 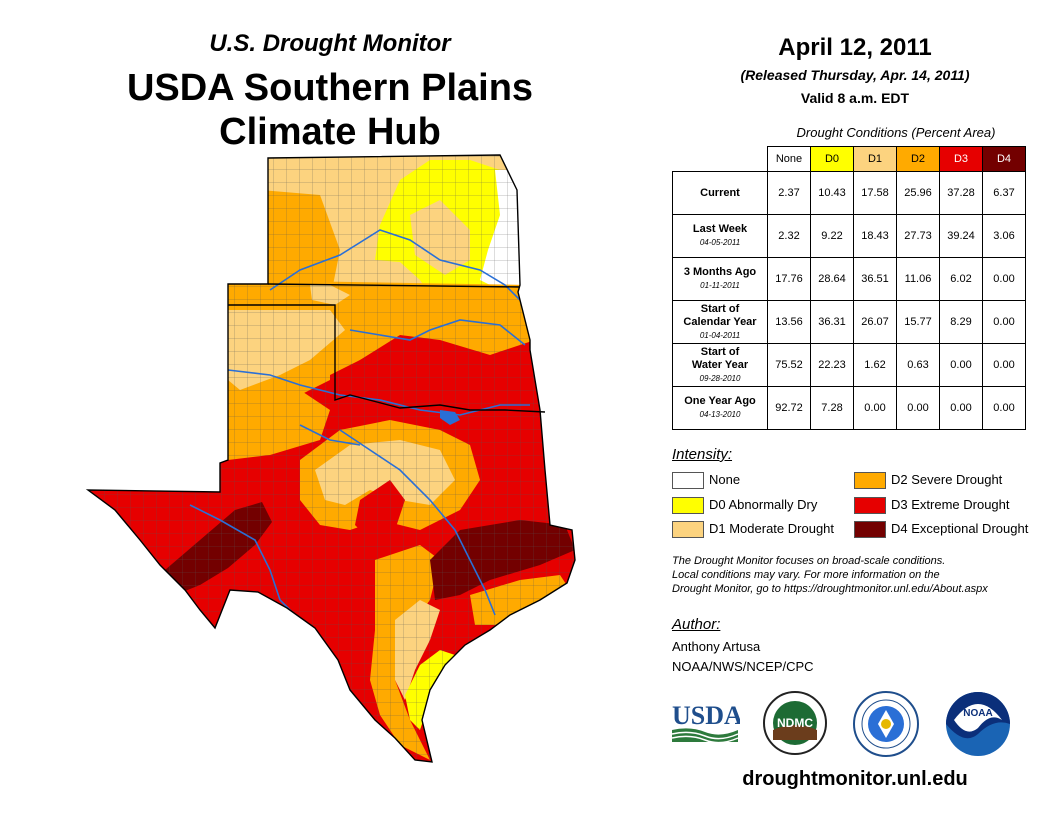 I want to click on usda-logo: USDA, so click(x=705, y=722).